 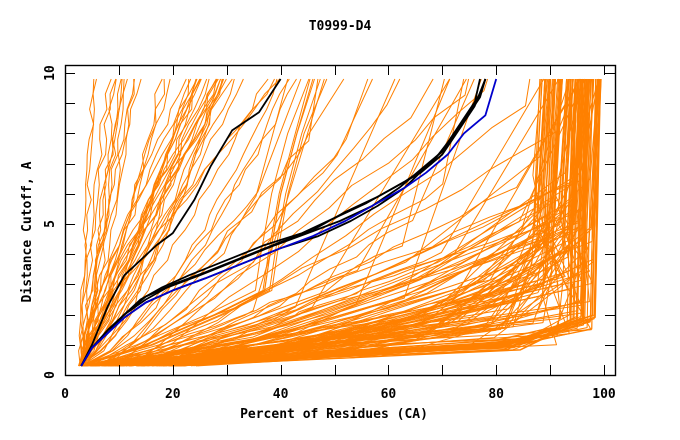 What do you see at coordinates (173, 394) in the screenshot?
I see `x-tick-label: 20` at bounding box center [173, 394].